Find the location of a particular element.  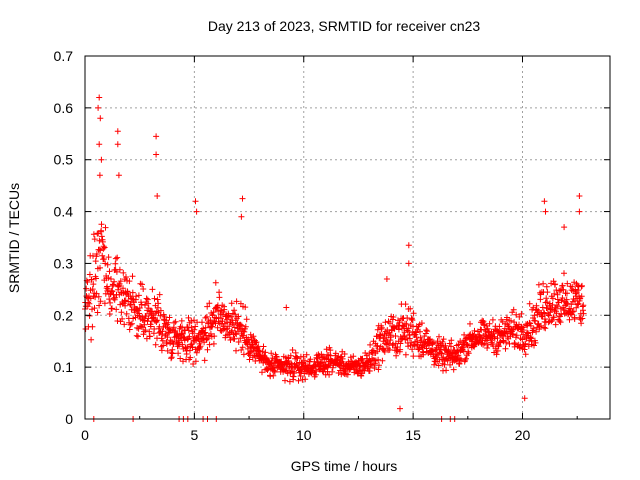

x-tick-label: 15 is located at coordinates (413, 435).